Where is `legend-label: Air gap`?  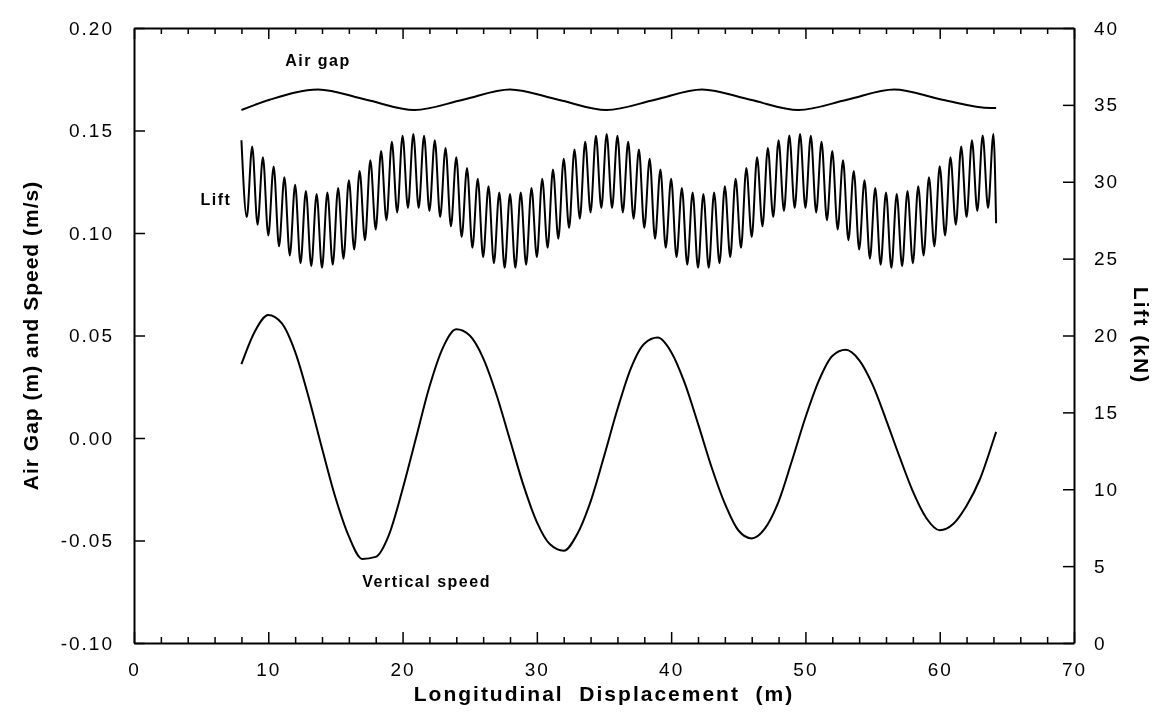 legend-label: Air gap is located at coordinates (318, 60).